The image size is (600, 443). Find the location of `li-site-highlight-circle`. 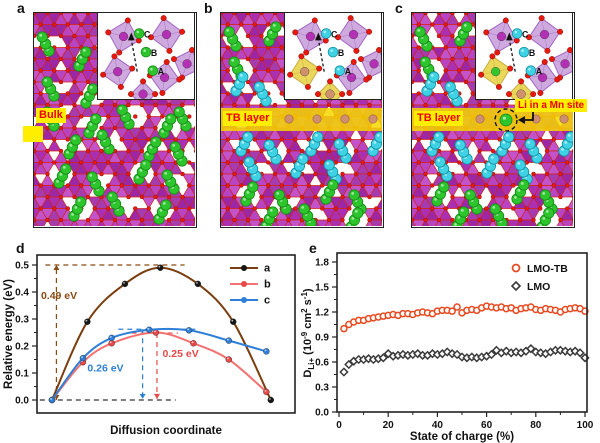

li-site-highlight-circle is located at coordinates (506, 120).